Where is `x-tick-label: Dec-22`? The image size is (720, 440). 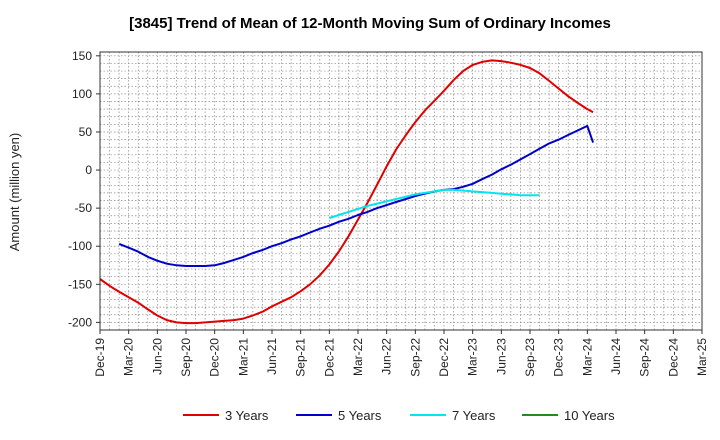 x-tick-label: Dec-22 is located at coordinates (444, 357).